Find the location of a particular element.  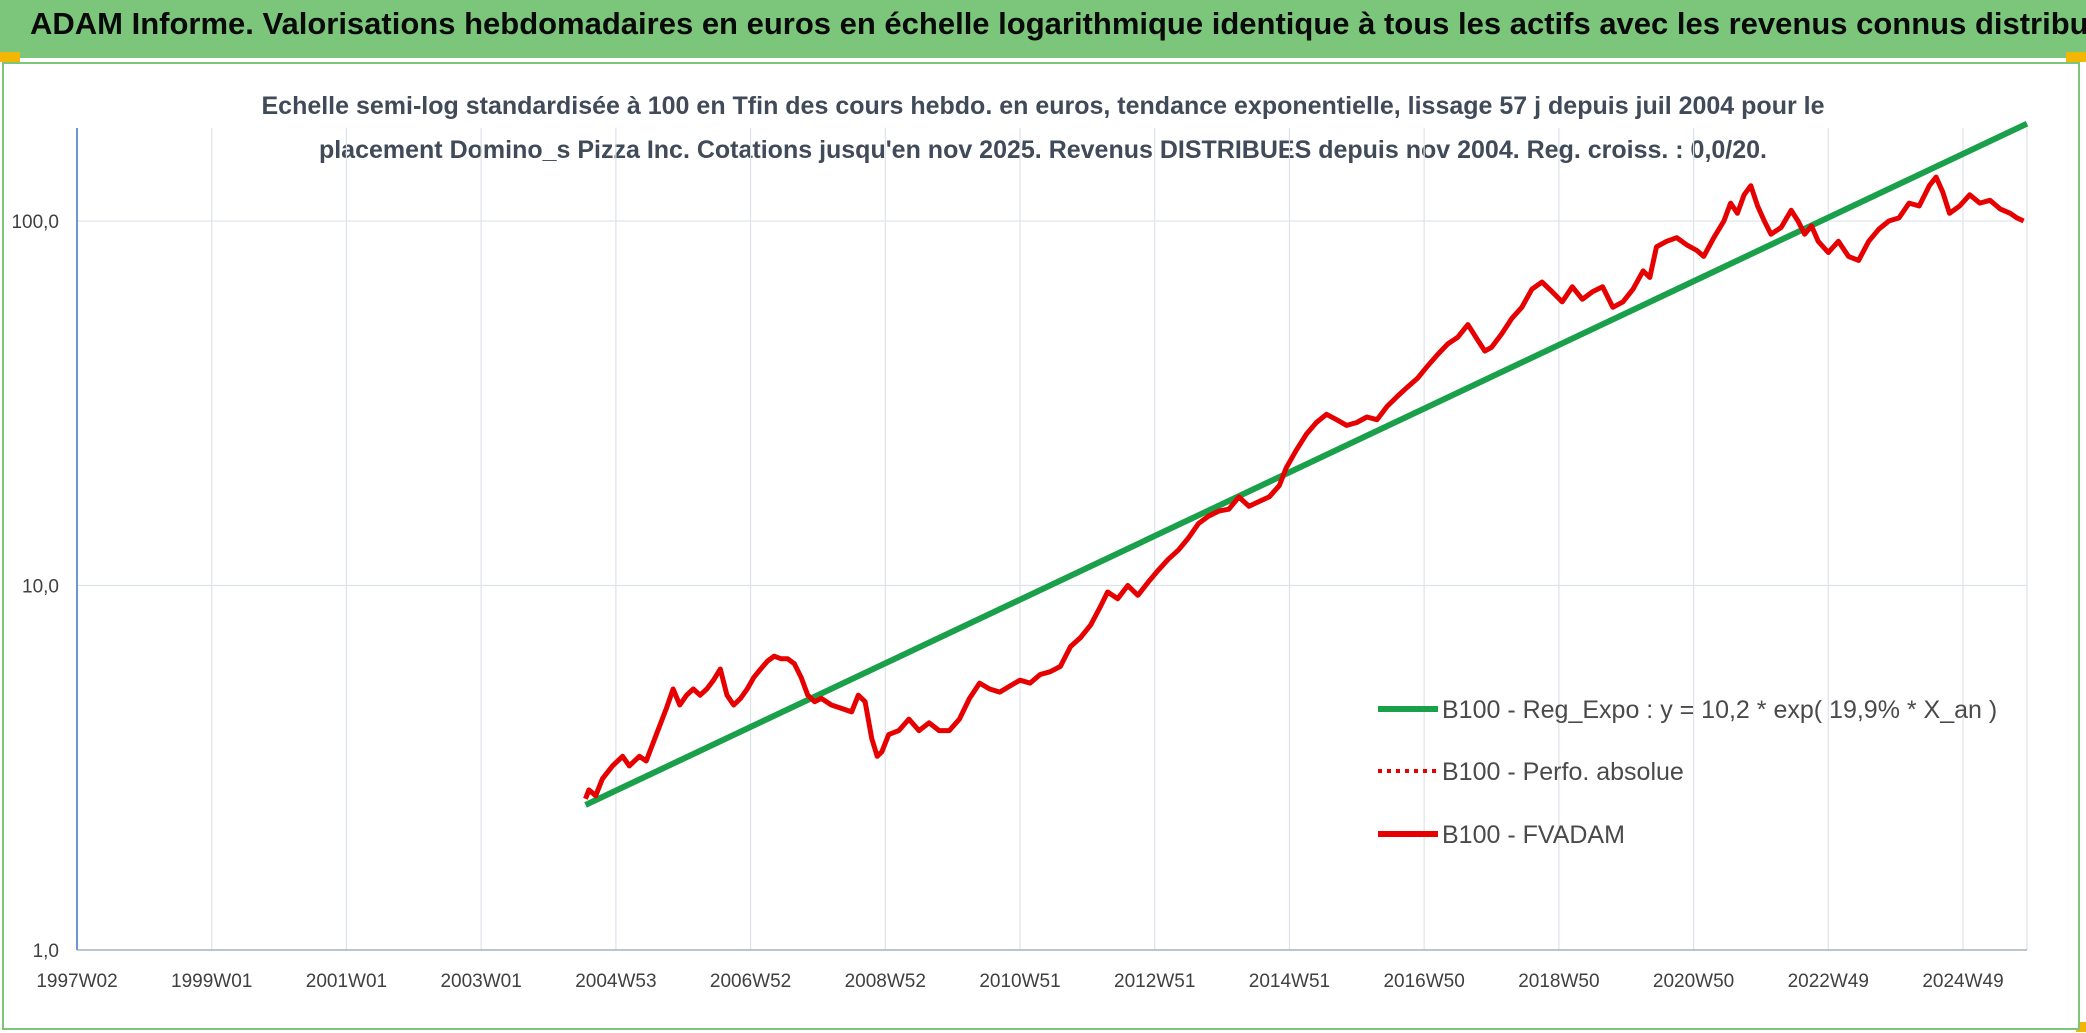

x-tick-label: 2006W52 is located at coordinates (750, 981).